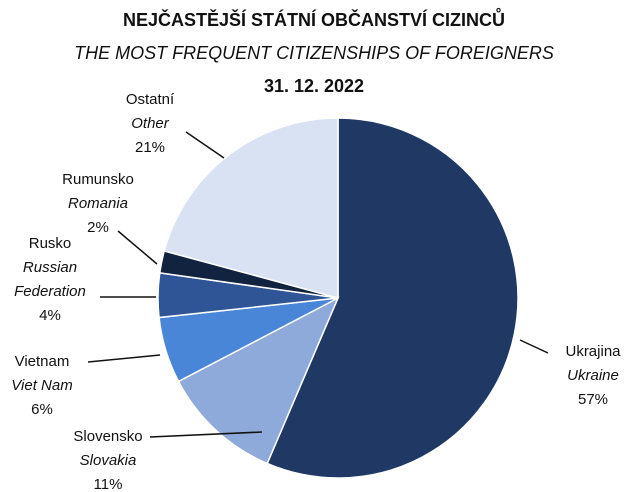  I want to click on slice-label: Vietnam Viet Nam 6%, so click(42, 386).